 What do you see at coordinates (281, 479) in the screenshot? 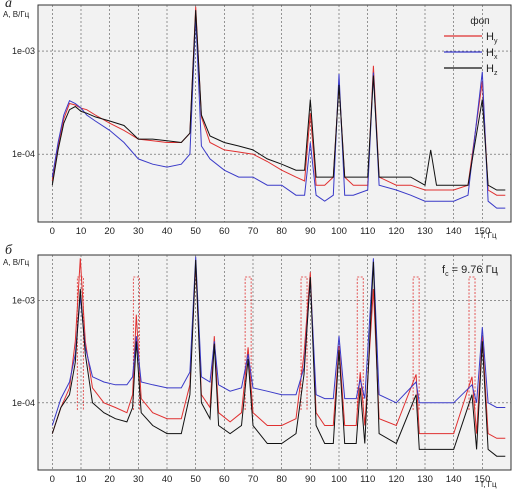
I see `panel-b-xtick-label: 80` at bounding box center [281, 479].